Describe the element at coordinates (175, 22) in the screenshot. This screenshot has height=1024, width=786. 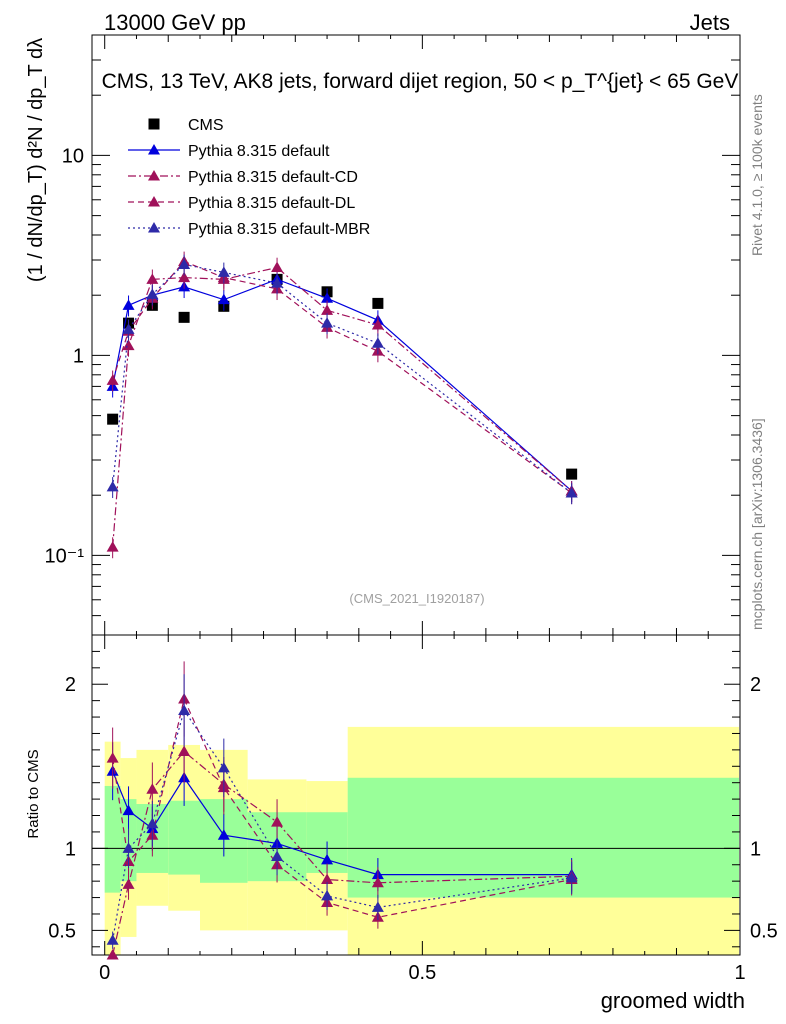
I see `energy-label: 13000 GeV pp` at that location.